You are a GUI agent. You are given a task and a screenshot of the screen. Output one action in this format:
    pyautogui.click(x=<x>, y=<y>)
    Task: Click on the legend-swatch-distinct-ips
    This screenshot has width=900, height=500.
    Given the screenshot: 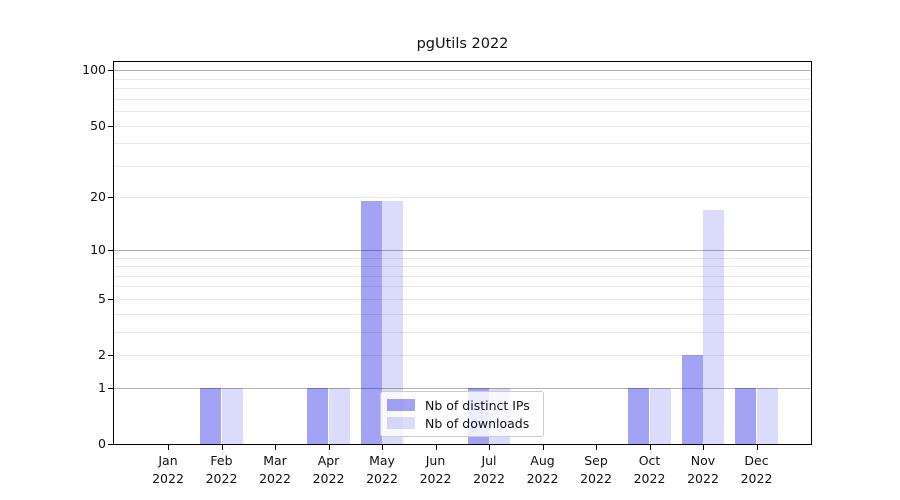 What is the action you would take?
    pyautogui.click(x=401, y=405)
    